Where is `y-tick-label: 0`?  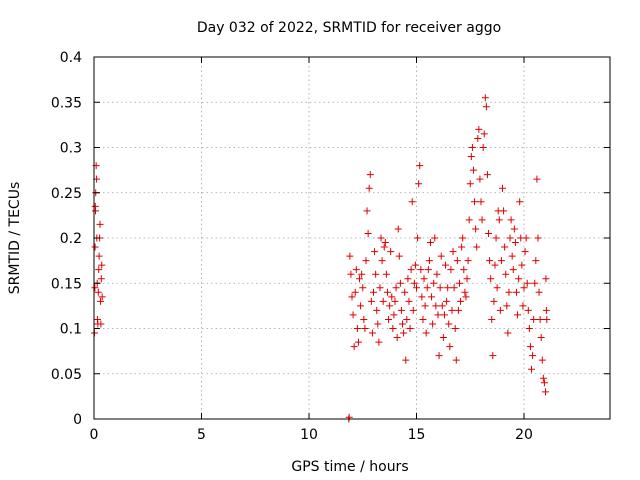 y-tick-label: 0 is located at coordinates (77, 420).